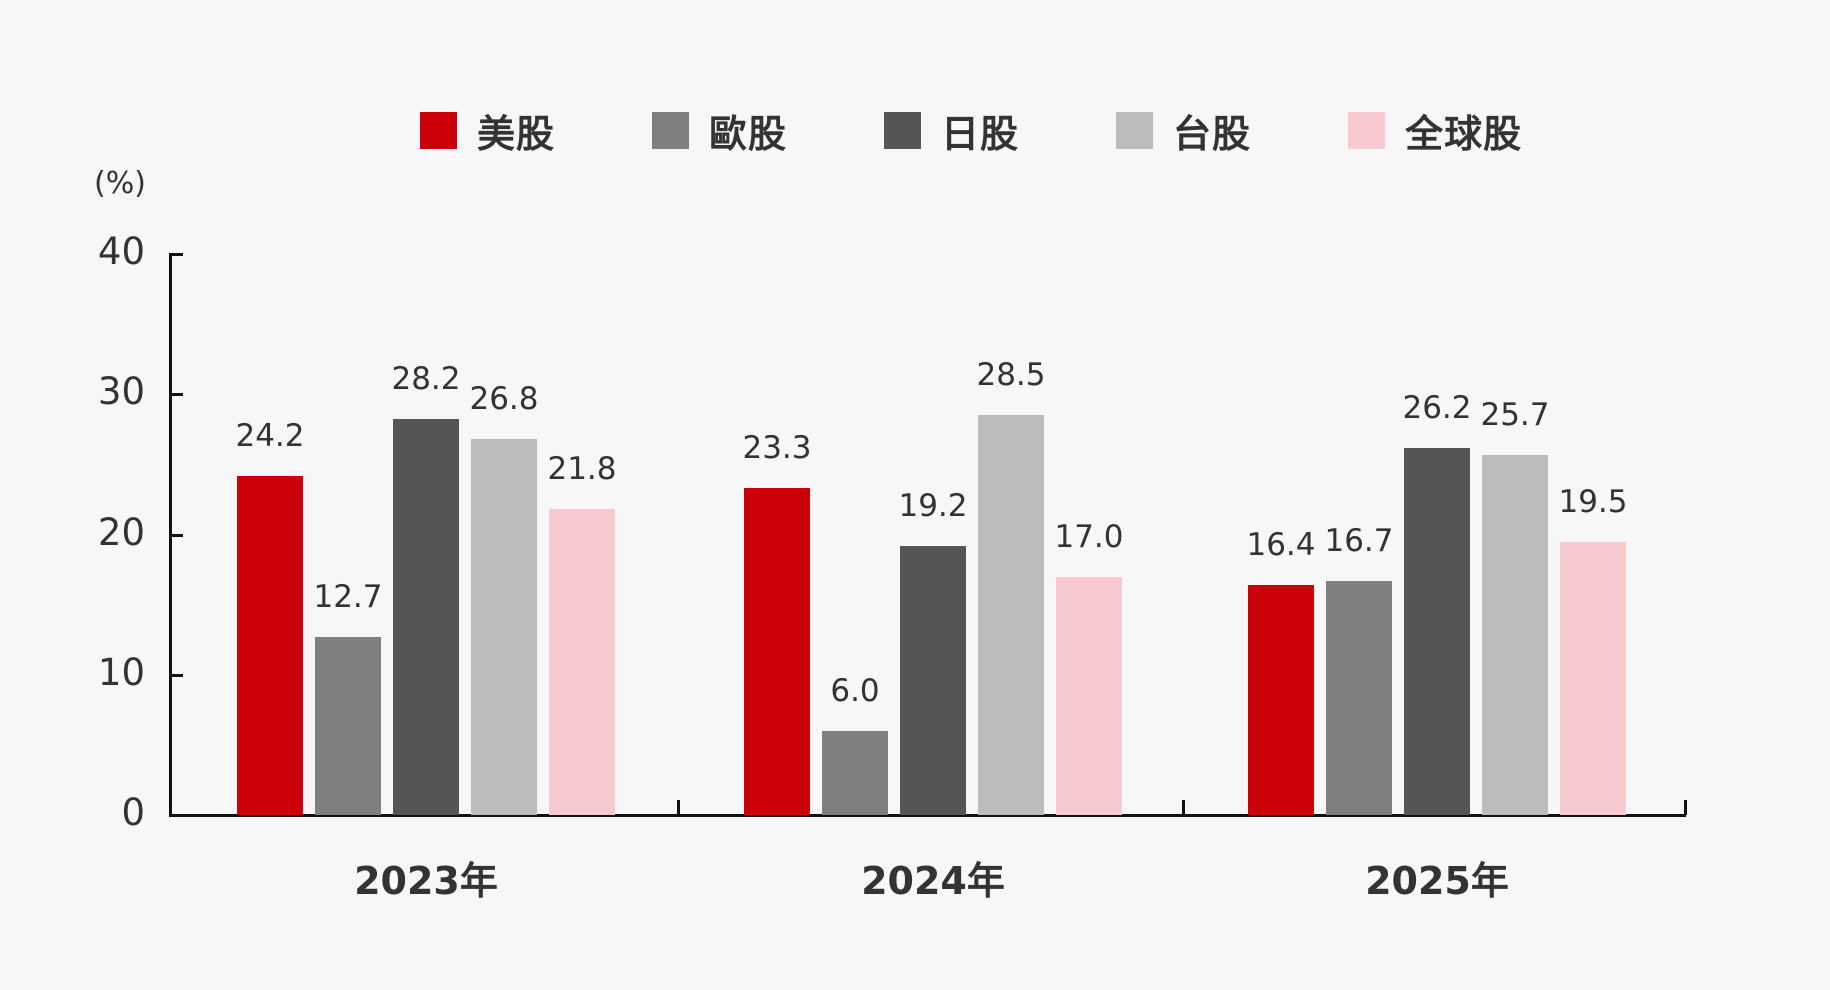  I want to click on bar-value-label: 16.4, so click(1281, 544).